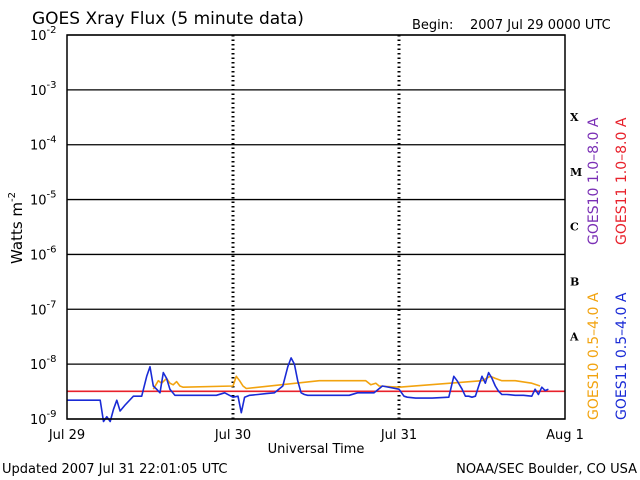 Image resolution: width=640 pixels, height=480 pixels. Describe the element at coordinates (622, 356) in the screenshot. I see `legend-entry: GOES11 0.5–4.0 A` at that location.